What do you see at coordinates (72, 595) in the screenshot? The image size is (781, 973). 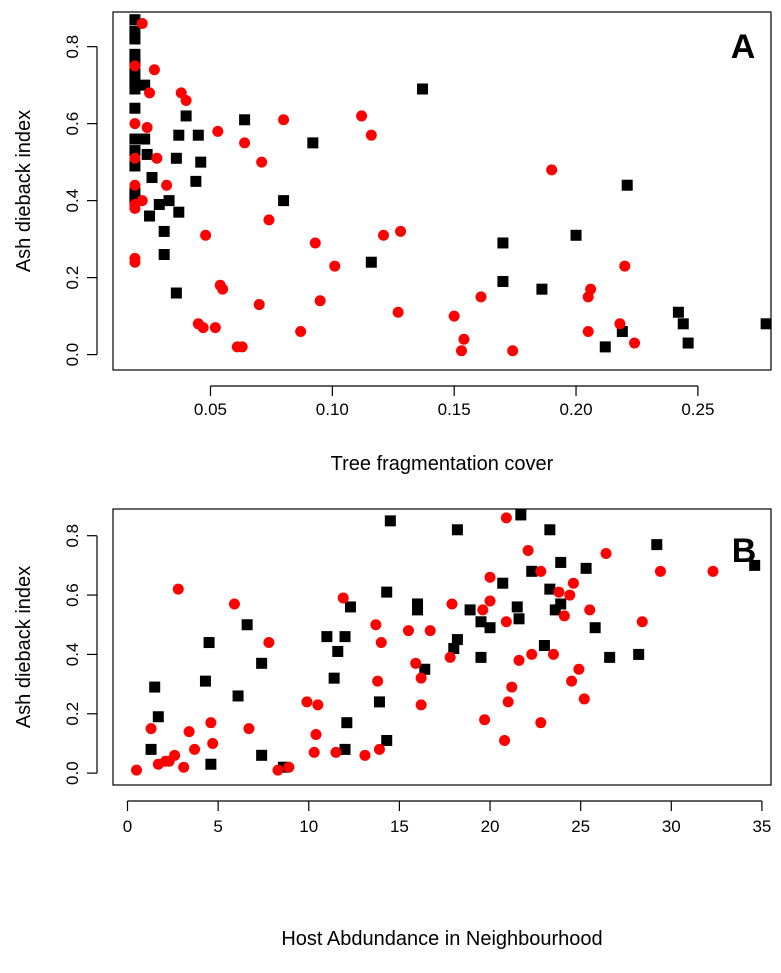 I see `y-tick-label: 0.6` at bounding box center [72, 595].